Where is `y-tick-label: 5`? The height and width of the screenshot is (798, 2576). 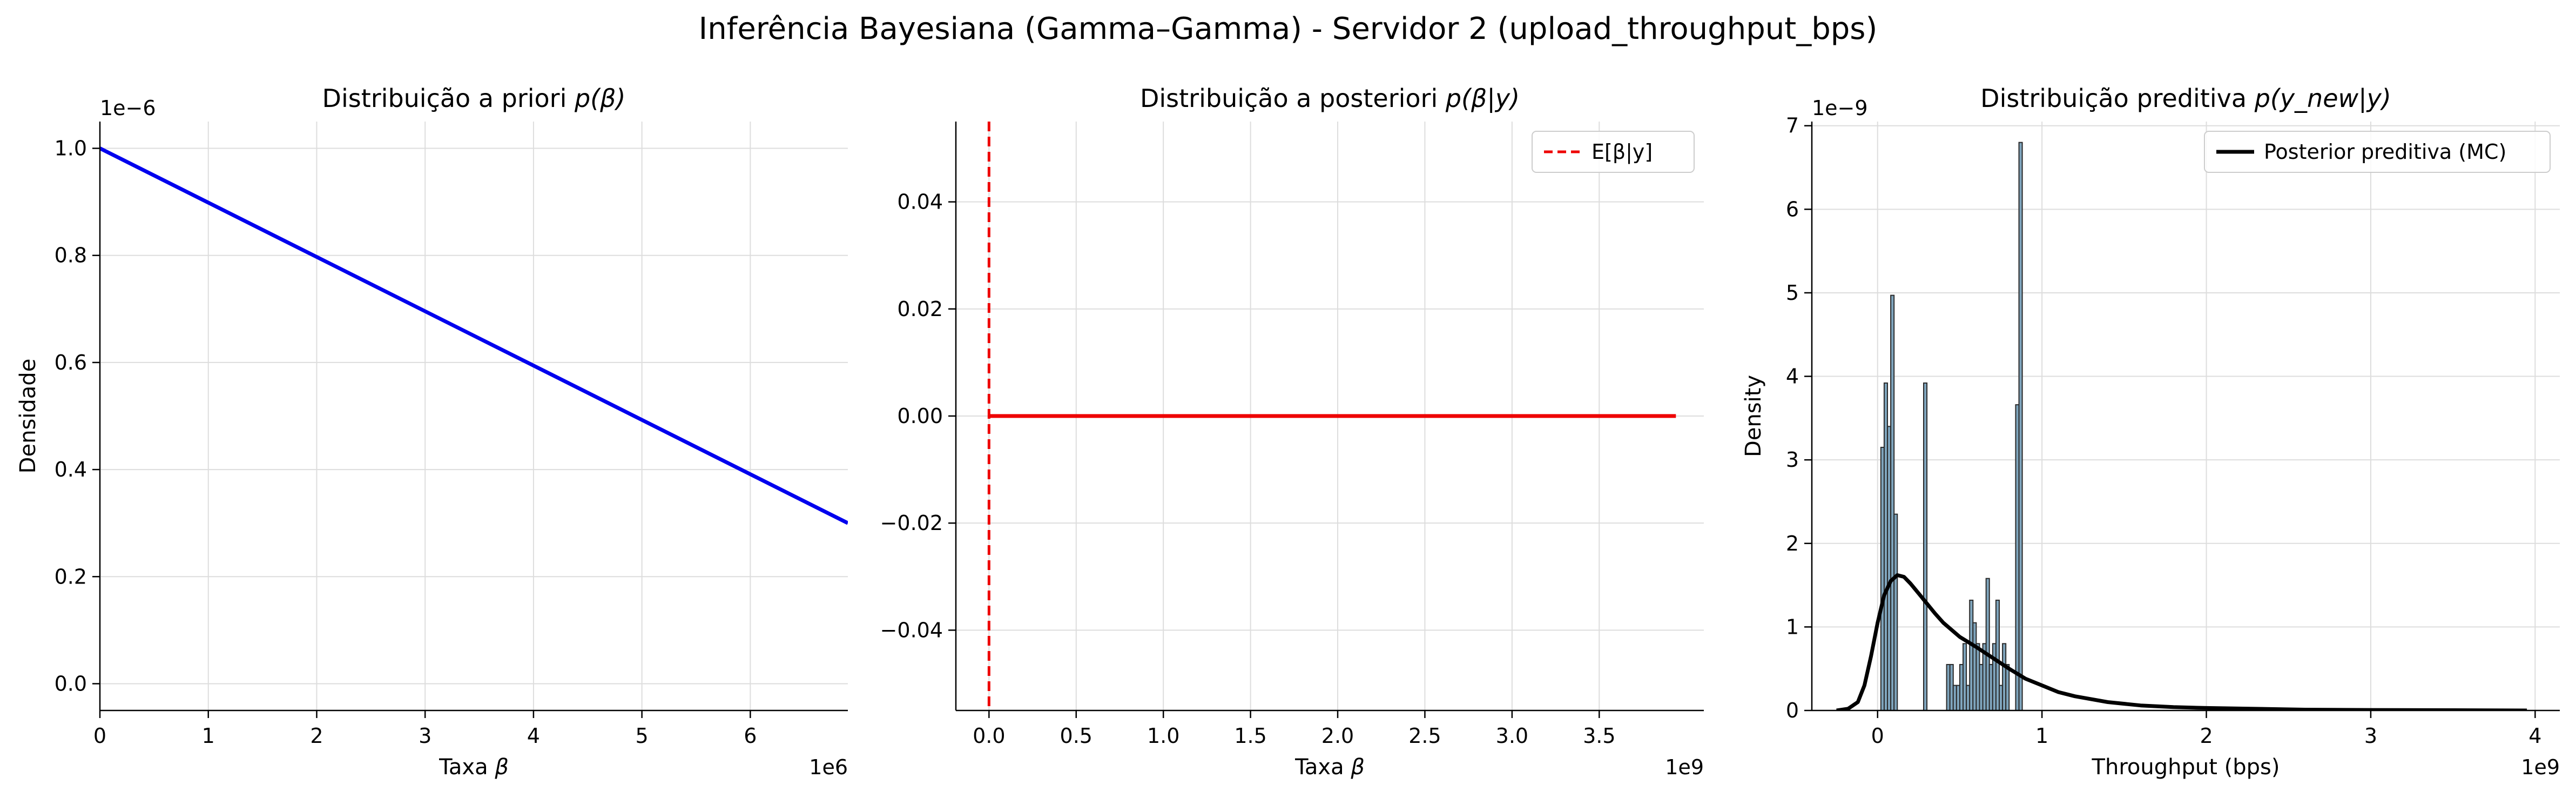 y-tick-label: 5 is located at coordinates (1792, 293).